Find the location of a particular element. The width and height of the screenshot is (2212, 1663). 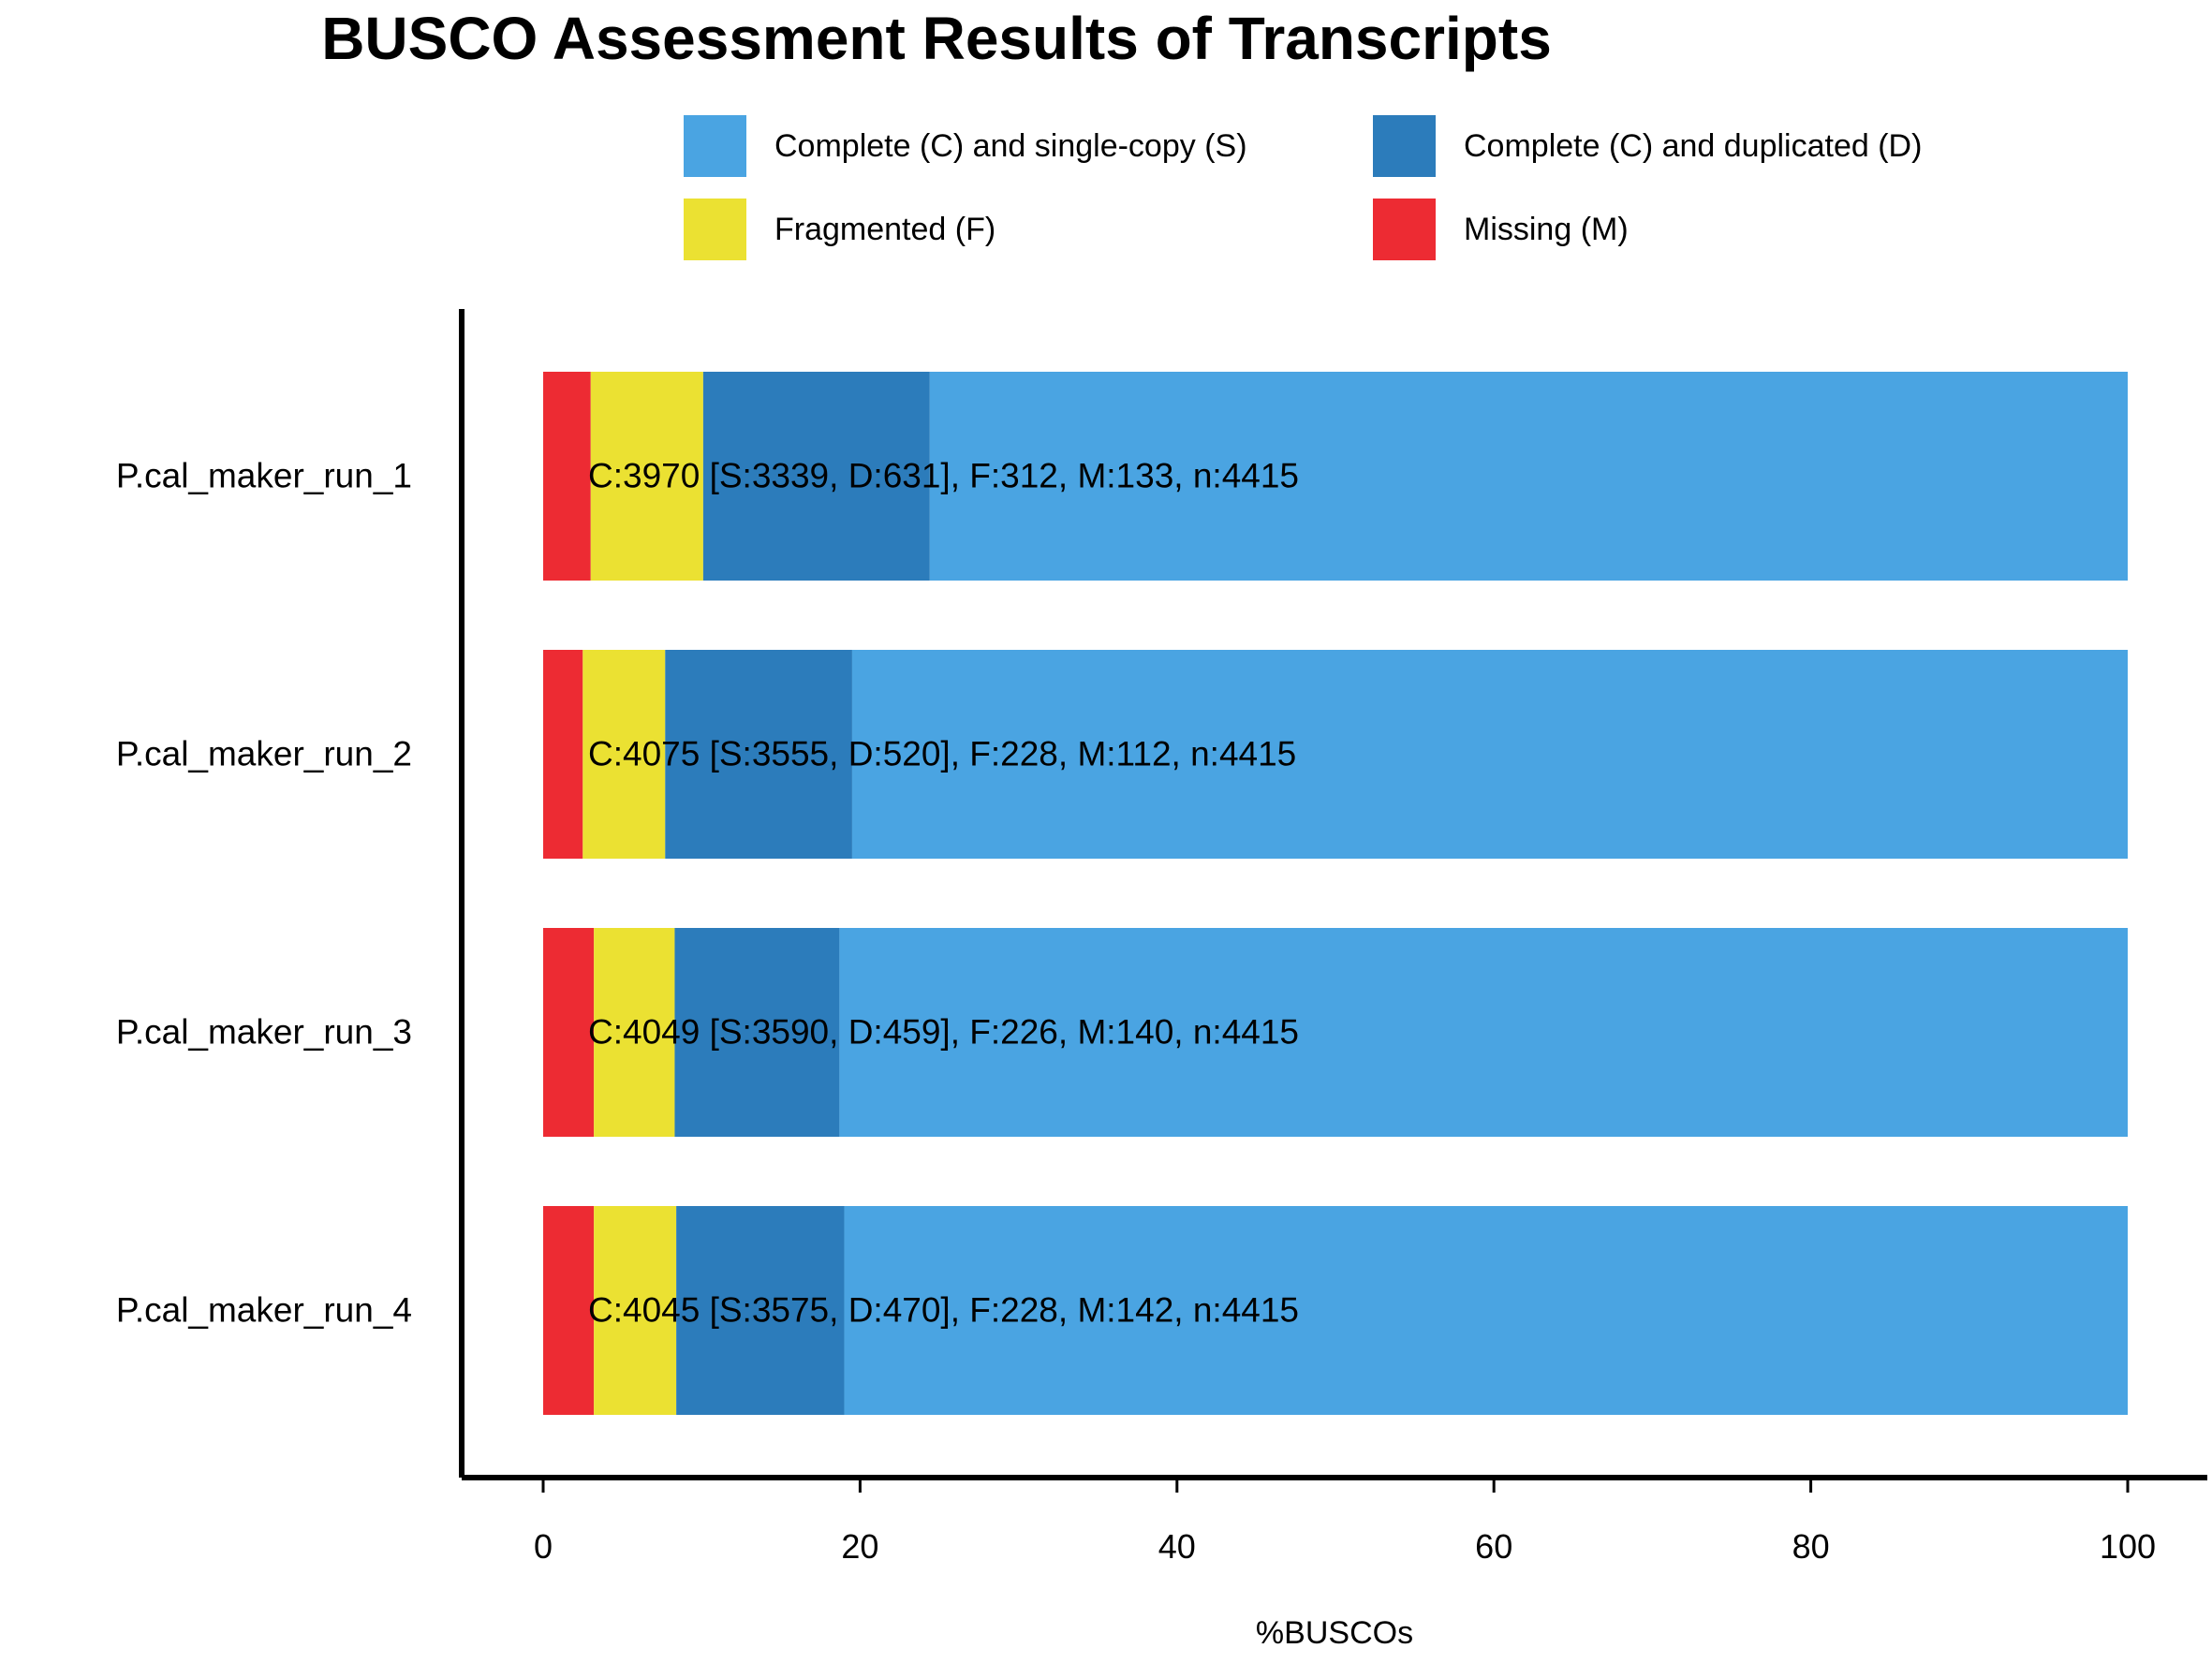

legend-swatch-complete-c-and-single-copy-s is located at coordinates (715, 146).